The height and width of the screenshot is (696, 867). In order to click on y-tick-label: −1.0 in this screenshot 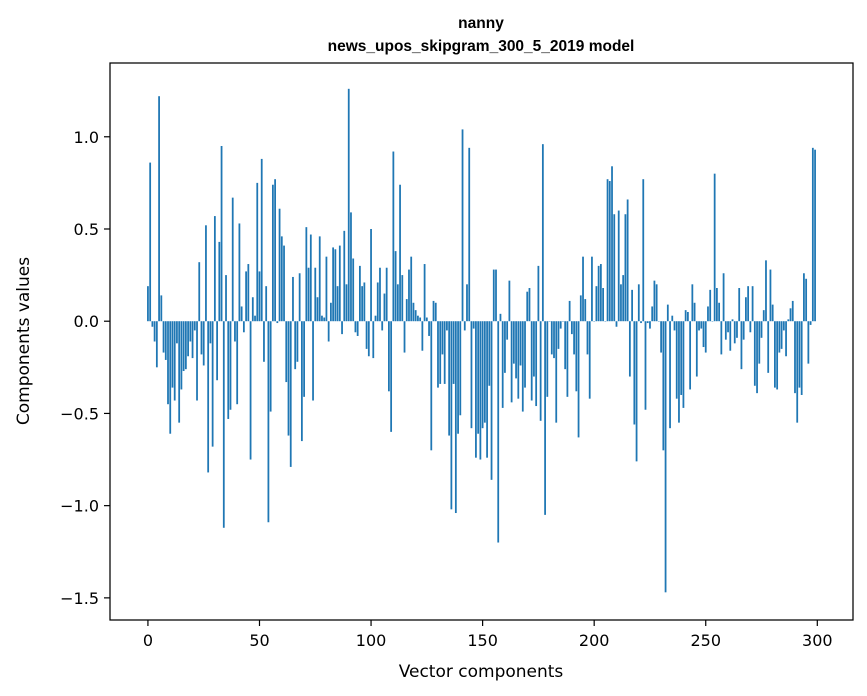, I will do `click(79, 506)`.